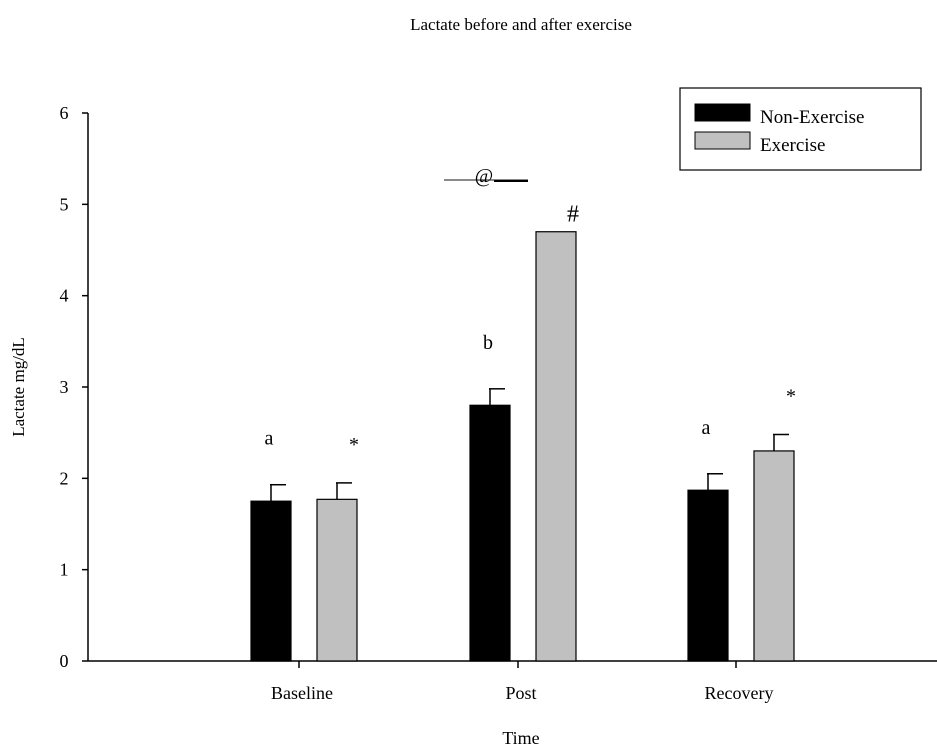 This screenshot has height=747, width=937. Describe the element at coordinates (271, 581) in the screenshot. I see `bar-non-exercise-baseline` at that location.